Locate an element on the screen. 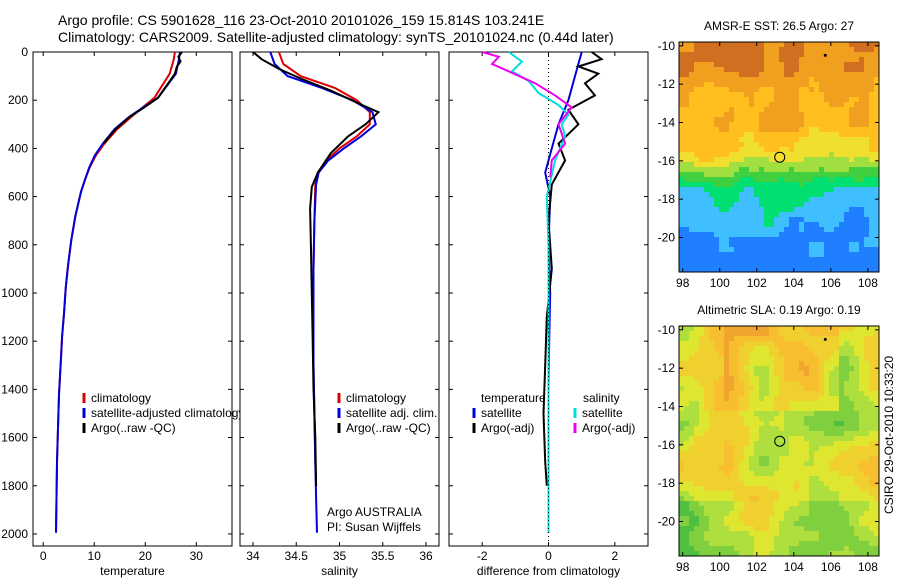 The height and width of the screenshot is (580, 900). side-timestamp-label: CSIRO 29-Oct-2010 10:33:20 is located at coordinates (889, 435).